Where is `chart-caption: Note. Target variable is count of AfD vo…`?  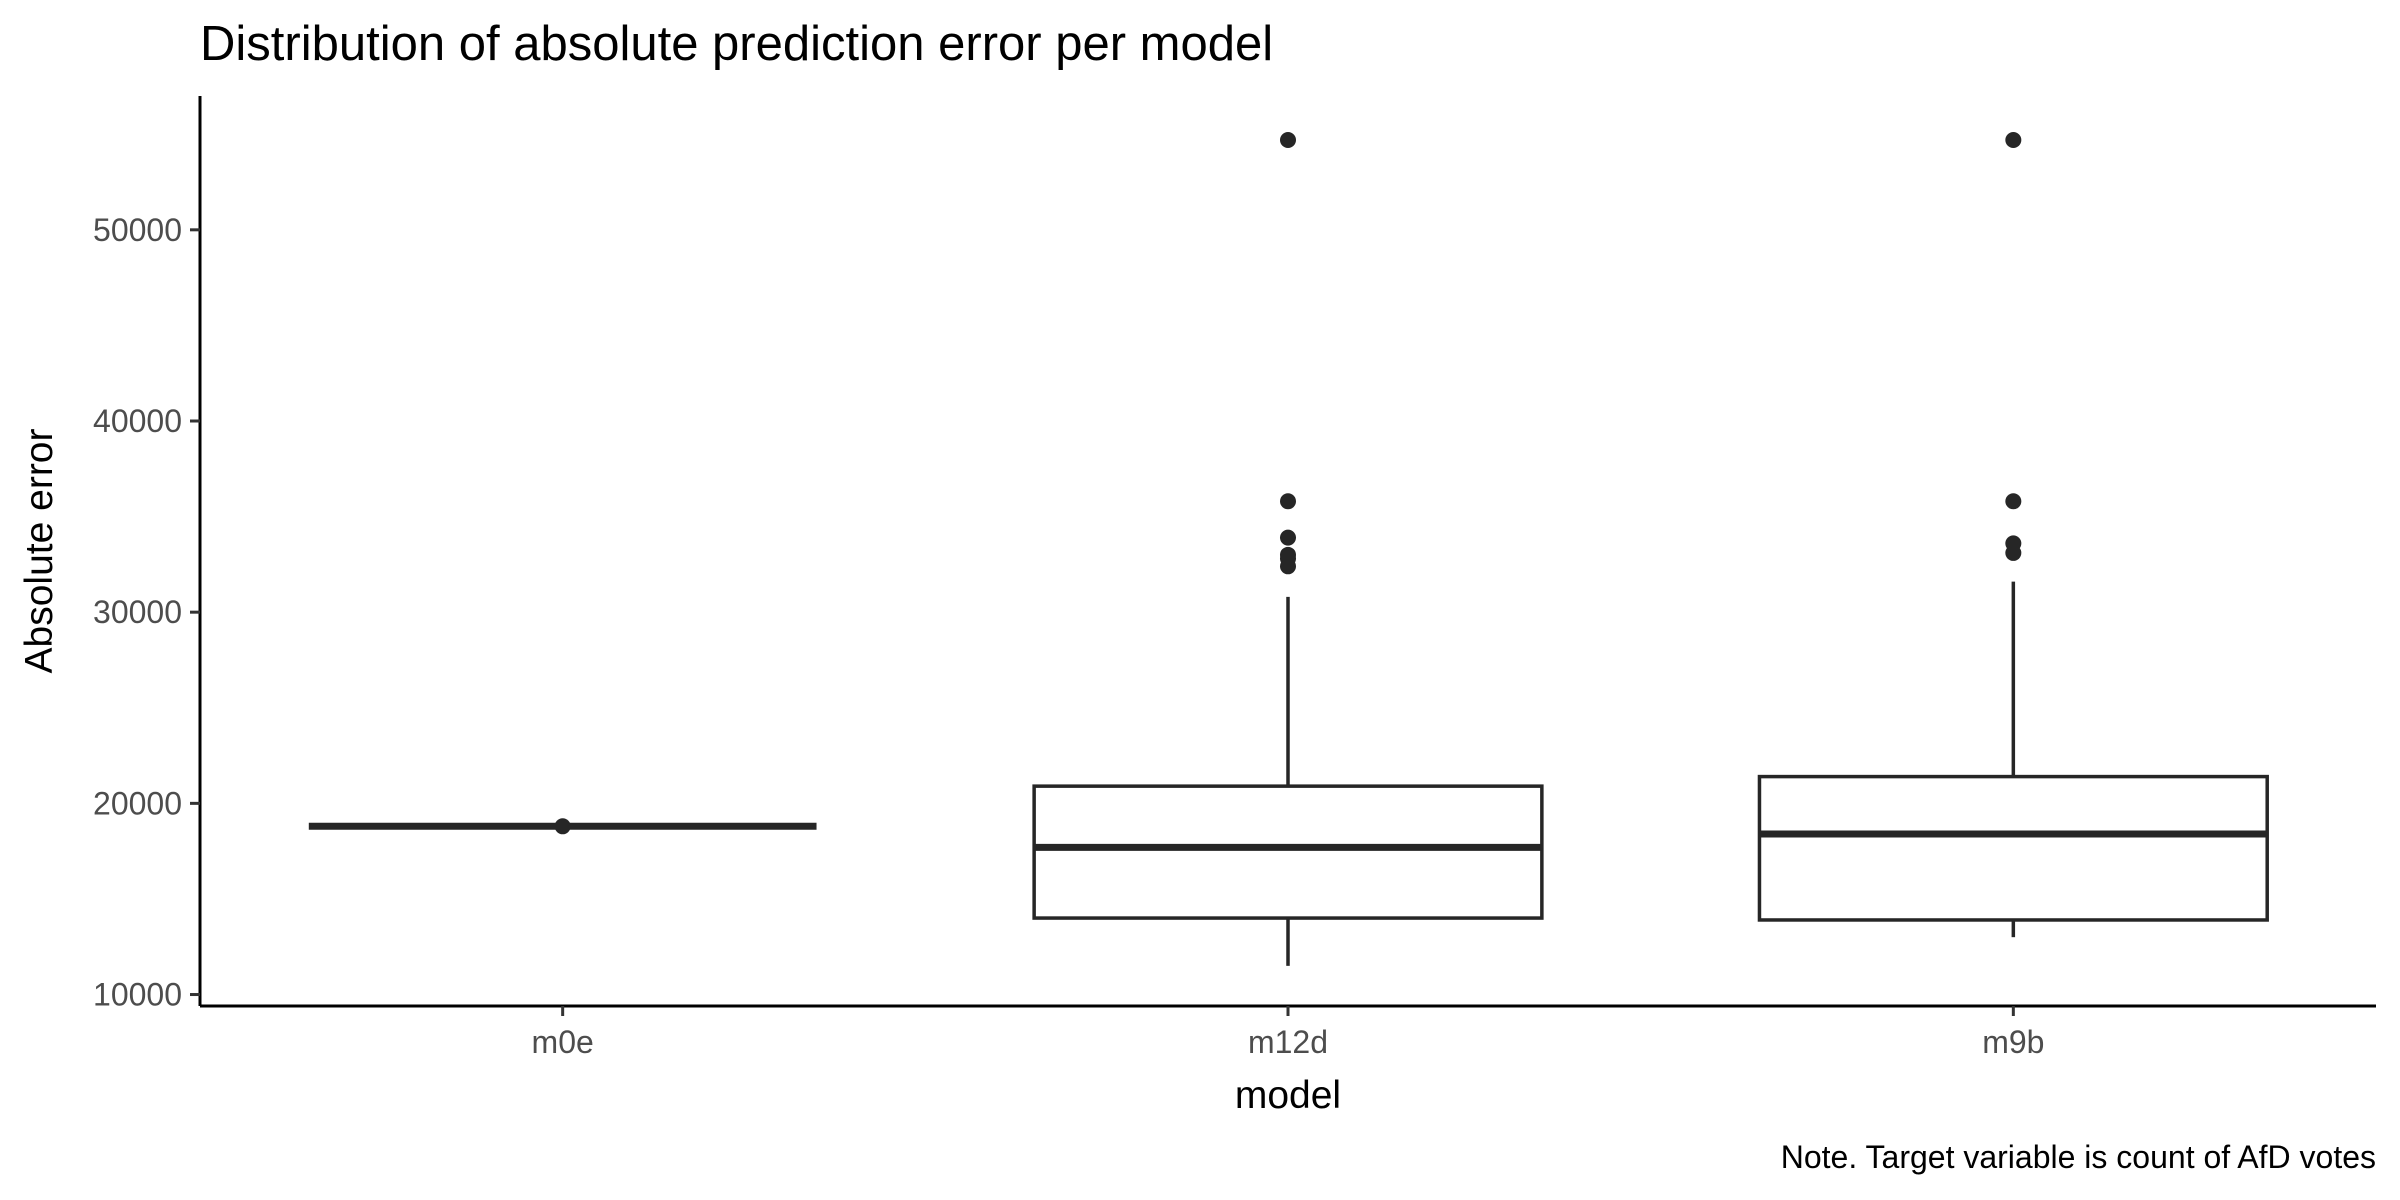 chart-caption: Note. Target variable is count of AfD vo… is located at coordinates (2078, 1157).